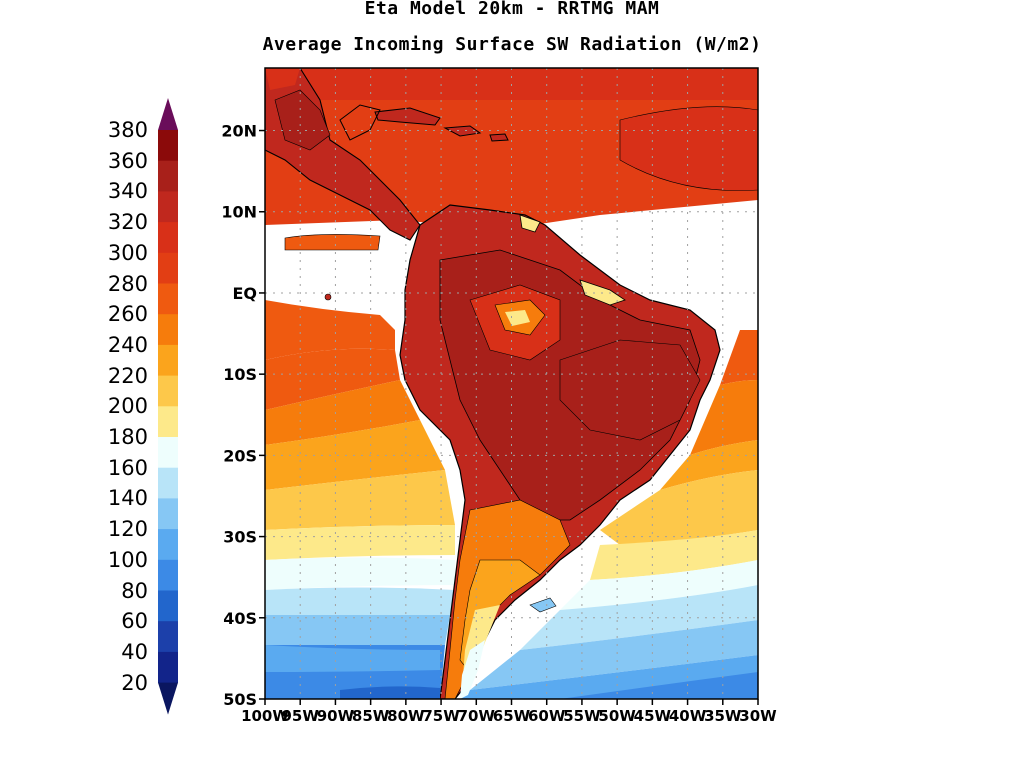 This screenshot has width=1024, height=768. What do you see at coordinates (239, 212) in the screenshot?
I see `lat-label: 10N` at bounding box center [239, 212].